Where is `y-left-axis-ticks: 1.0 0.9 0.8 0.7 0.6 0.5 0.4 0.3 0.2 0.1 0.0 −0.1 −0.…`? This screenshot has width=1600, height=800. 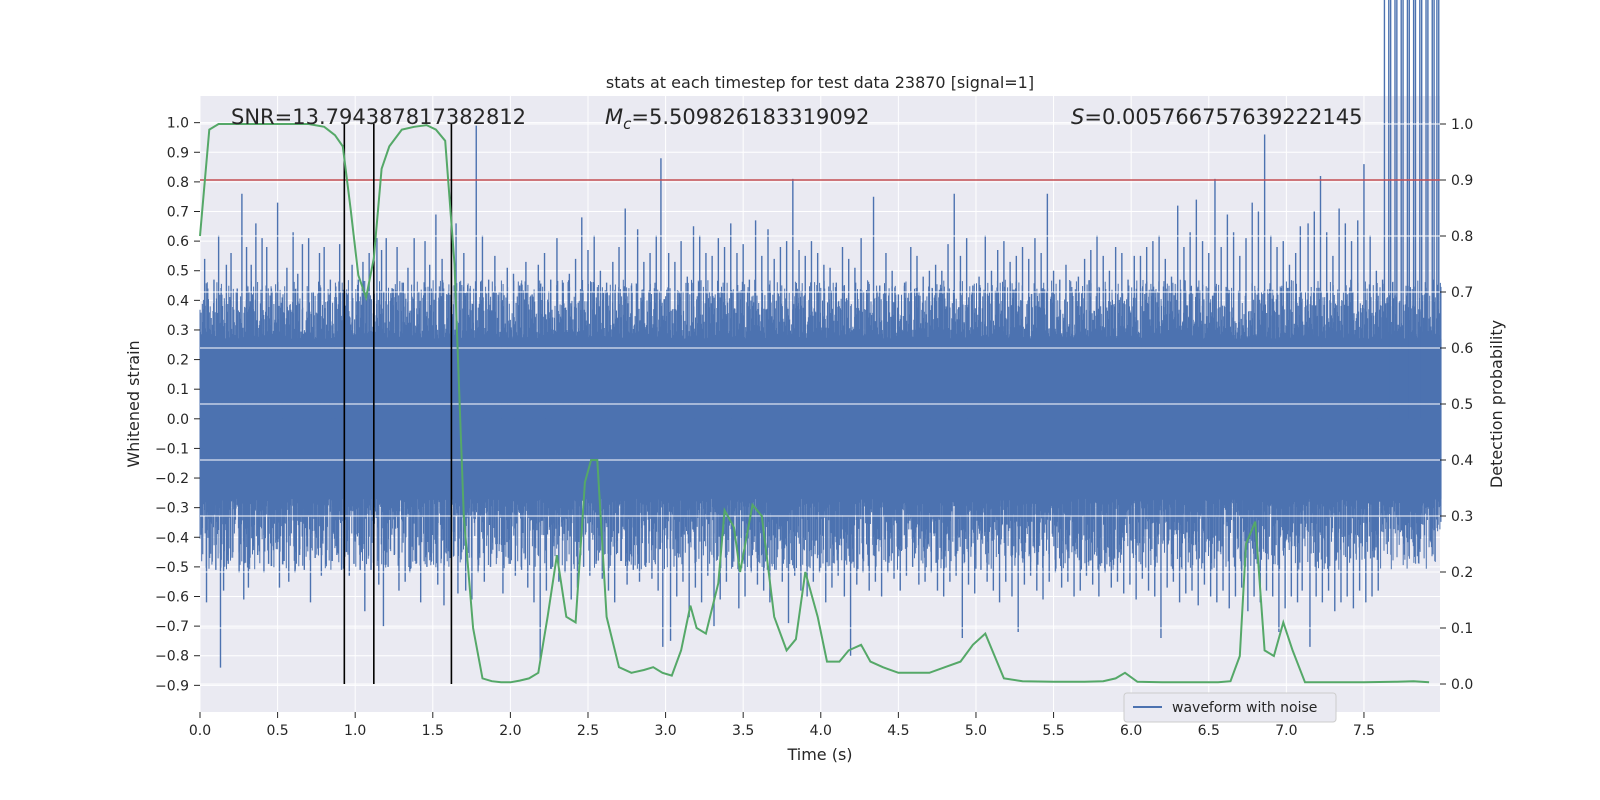 y-left-axis-ticks: 1.0 0.9 0.8 0.7 0.6 0.5 0.4 0.3 0.2 0.1 0.0 −0.1 −0.… is located at coordinates (177, 405).